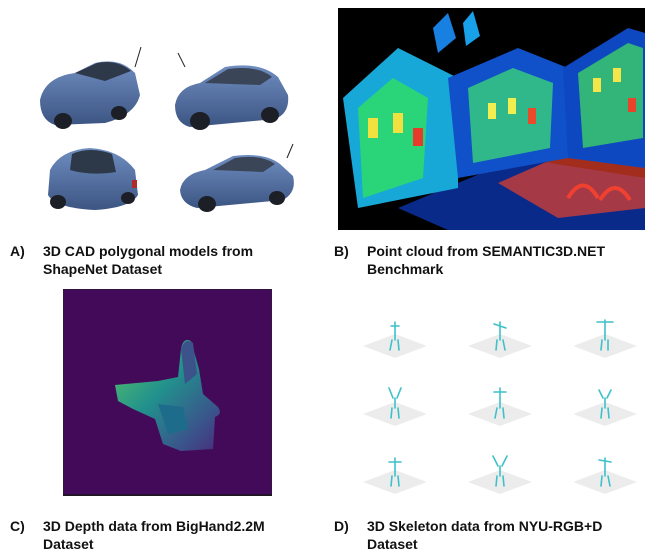 Image resolution: width=655 pixels, height=557 pixels. What do you see at coordinates (154, 535) in the screenshot?
I see `caption-c-text: 3D Depth data from BigHand2.2M Dataset` at bounding box center [154, 535].